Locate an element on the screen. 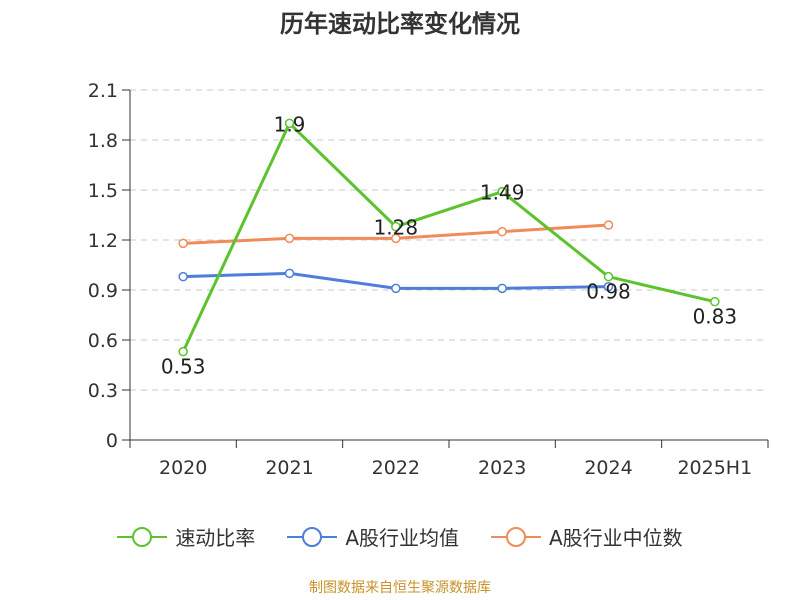  legend-swatch-industry-median-icon is located at coordinates (516, 536).